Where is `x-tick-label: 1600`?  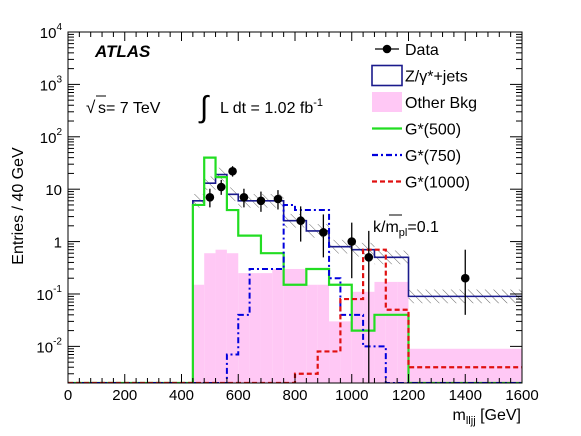
x-tick-label: 1600 is located at coordinates (521, 395).